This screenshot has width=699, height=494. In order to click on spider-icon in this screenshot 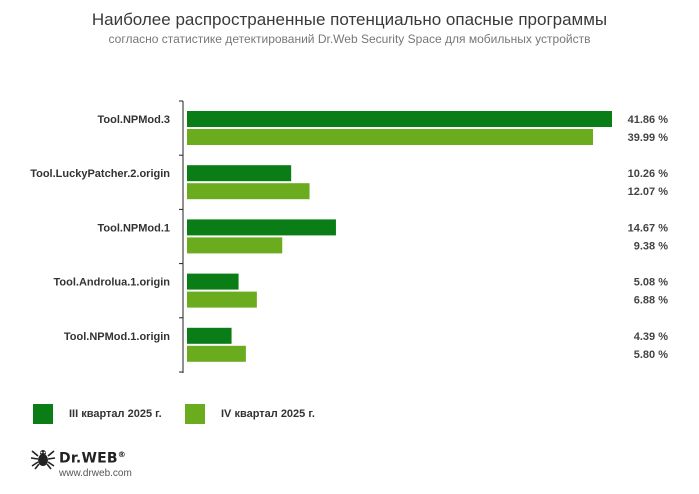, I will do `click(43, 460)`.